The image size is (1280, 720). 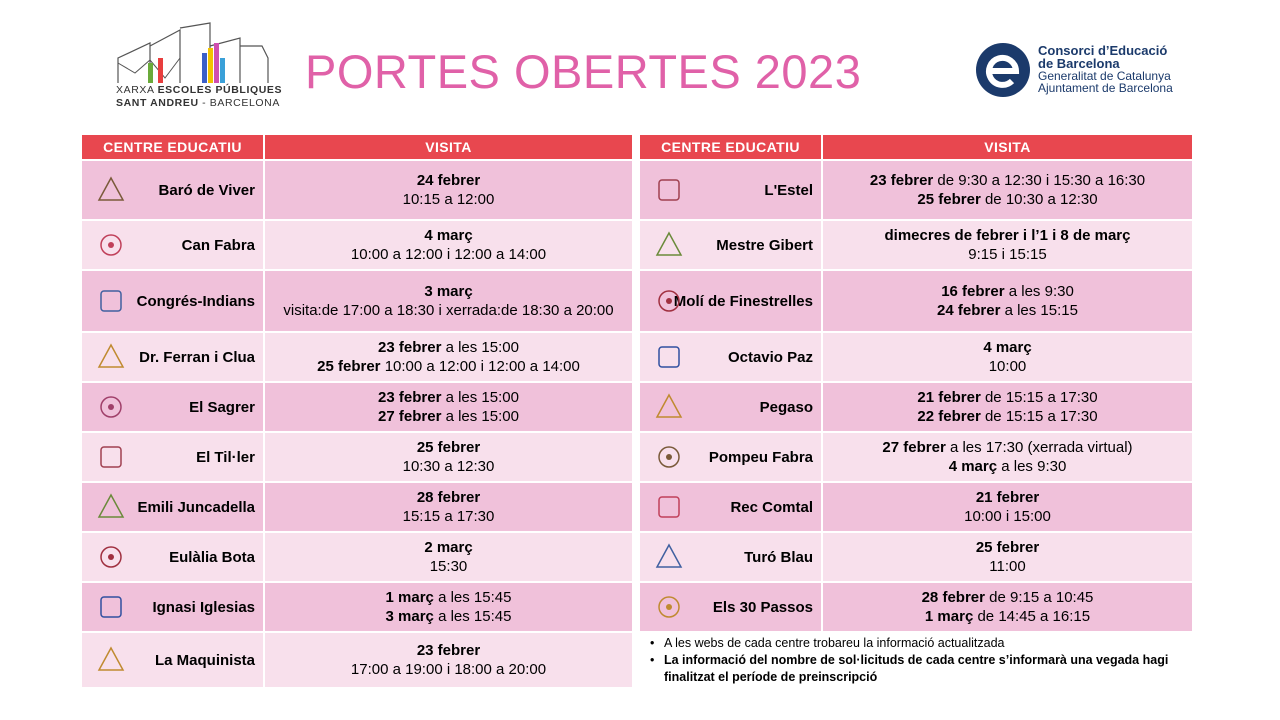 I want to click on school-name: Eulàlia Bota, so click(x=212, y=557).